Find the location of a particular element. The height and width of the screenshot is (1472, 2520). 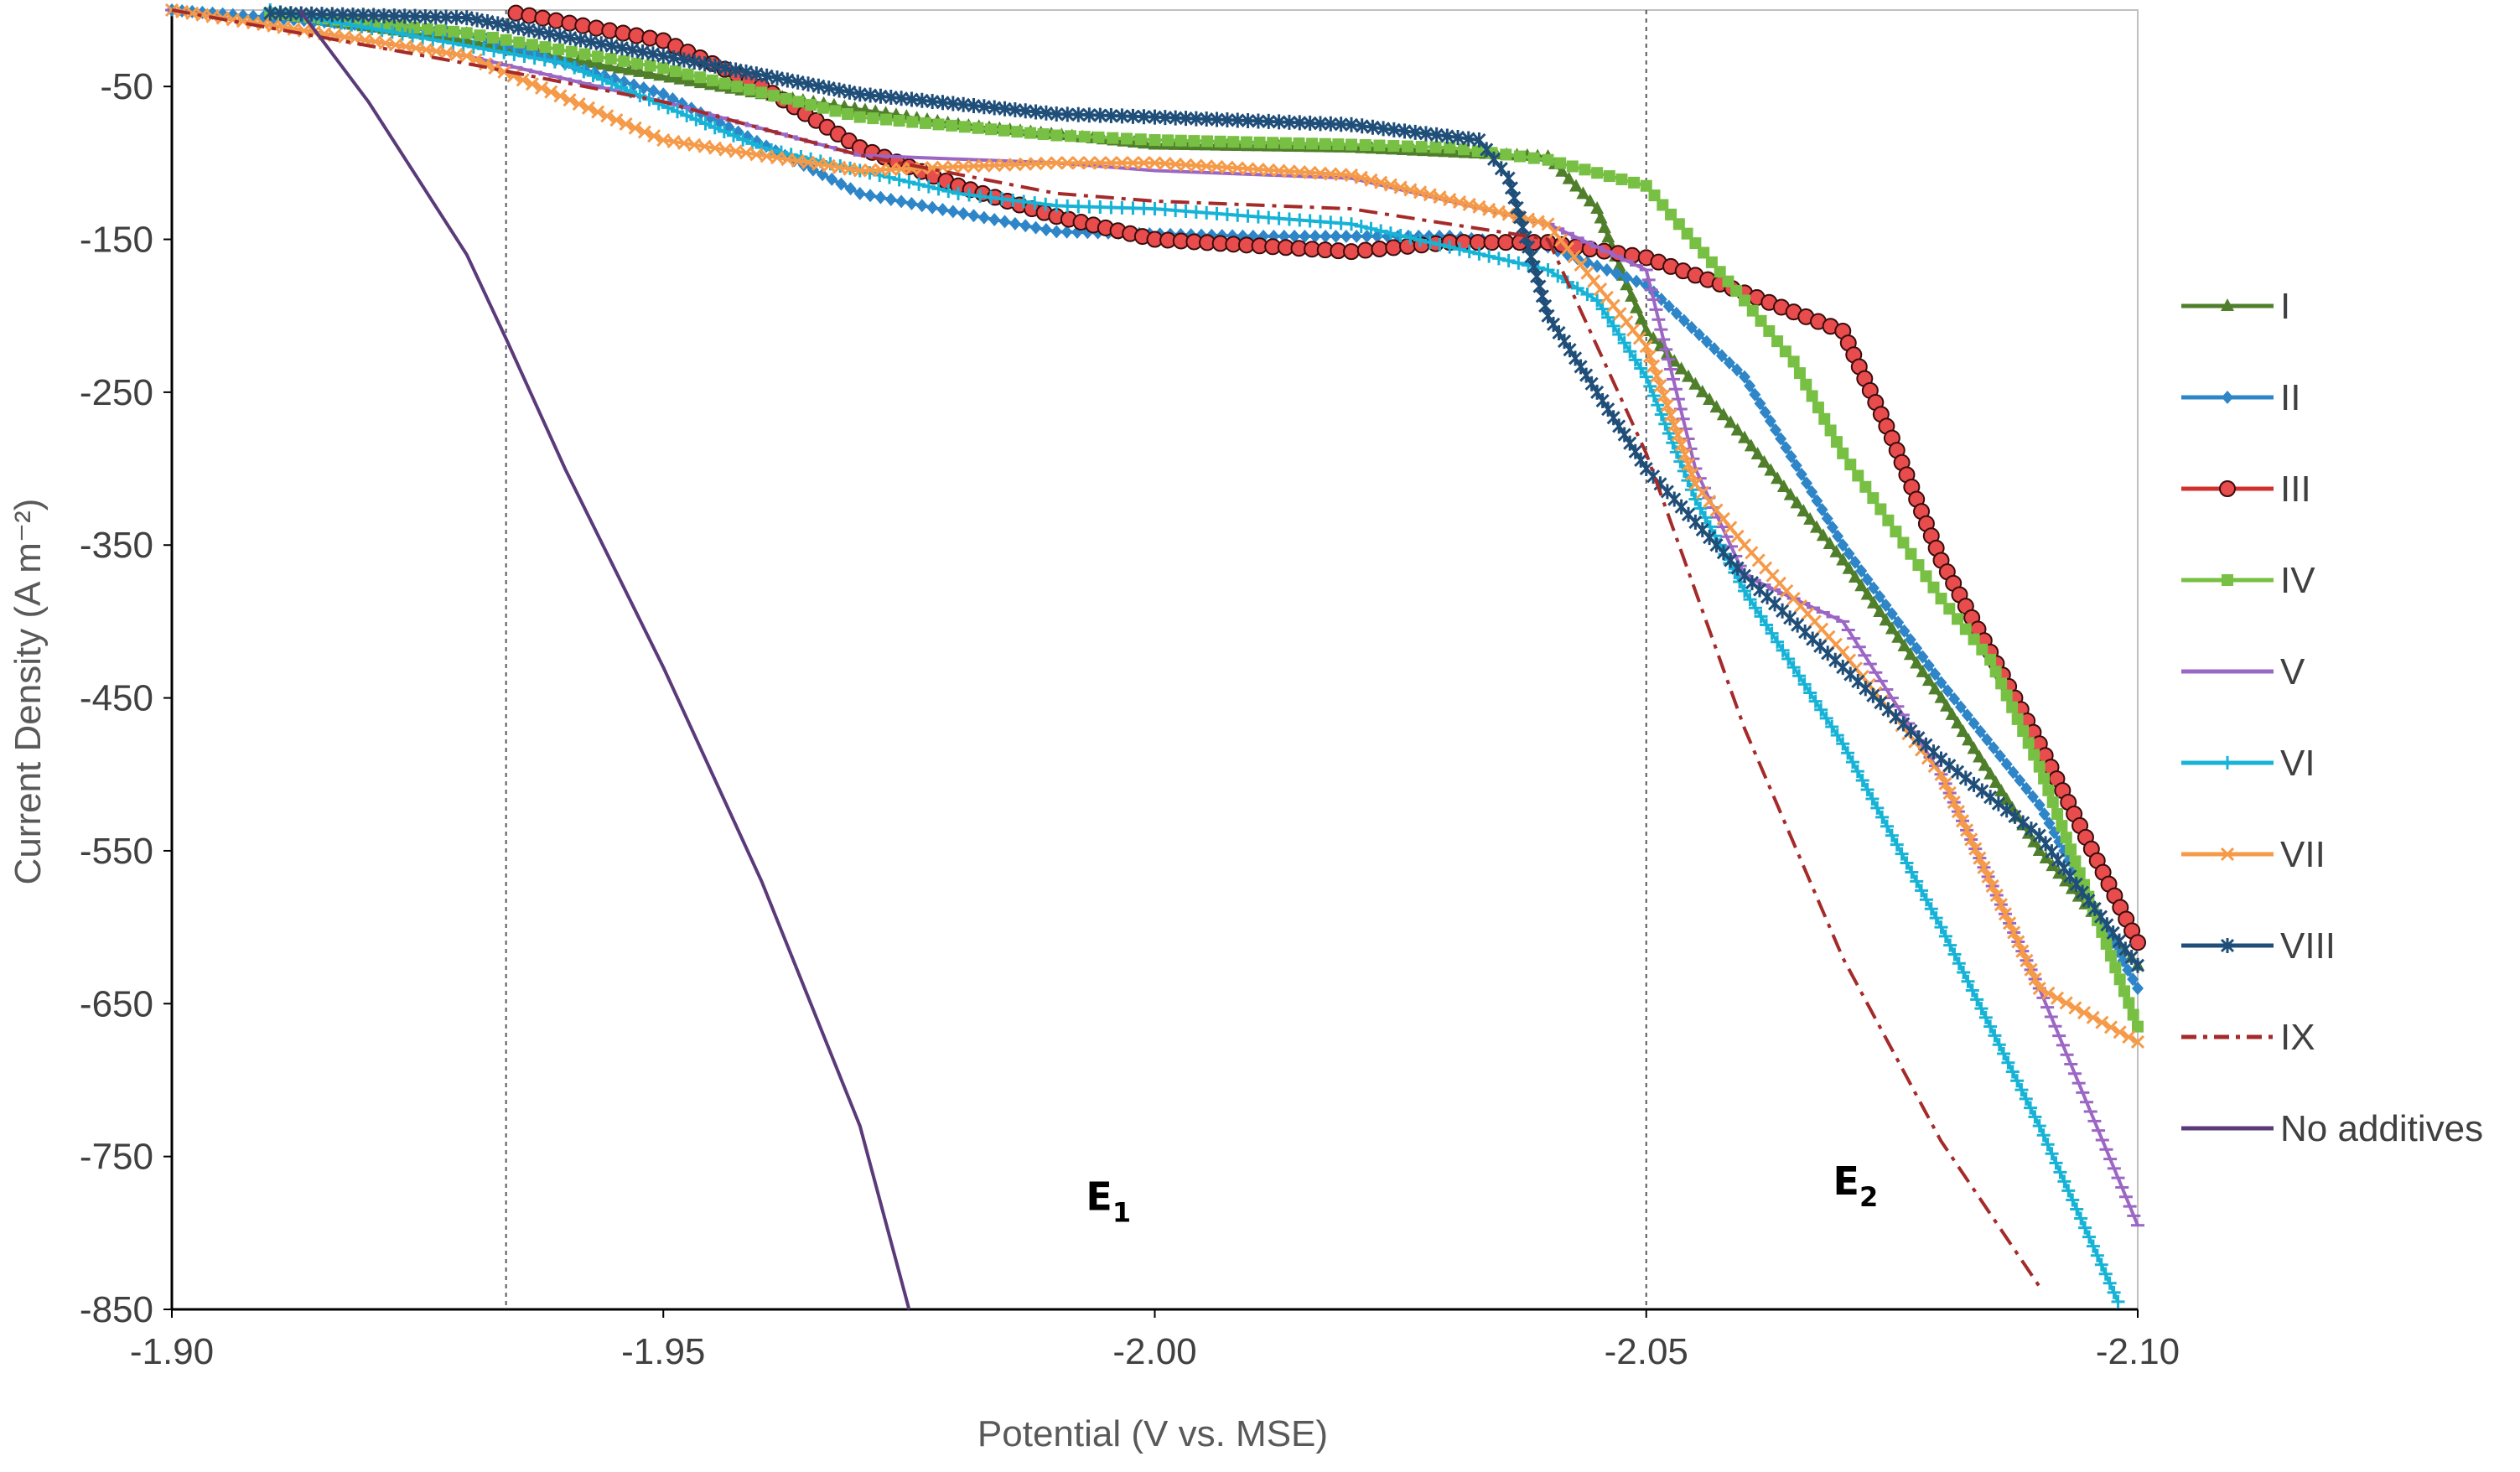

legend-item-viii: VIII is located at coordinates (2258, 946).